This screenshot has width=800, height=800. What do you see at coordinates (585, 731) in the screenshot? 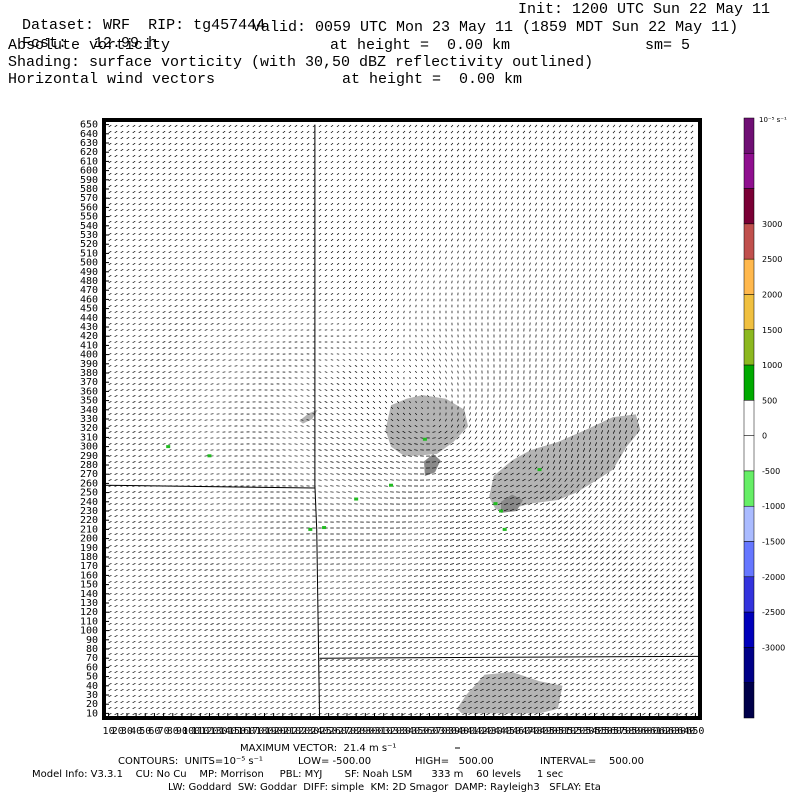
I see `x-tick-label: 530` at bounding box center [585, 731].